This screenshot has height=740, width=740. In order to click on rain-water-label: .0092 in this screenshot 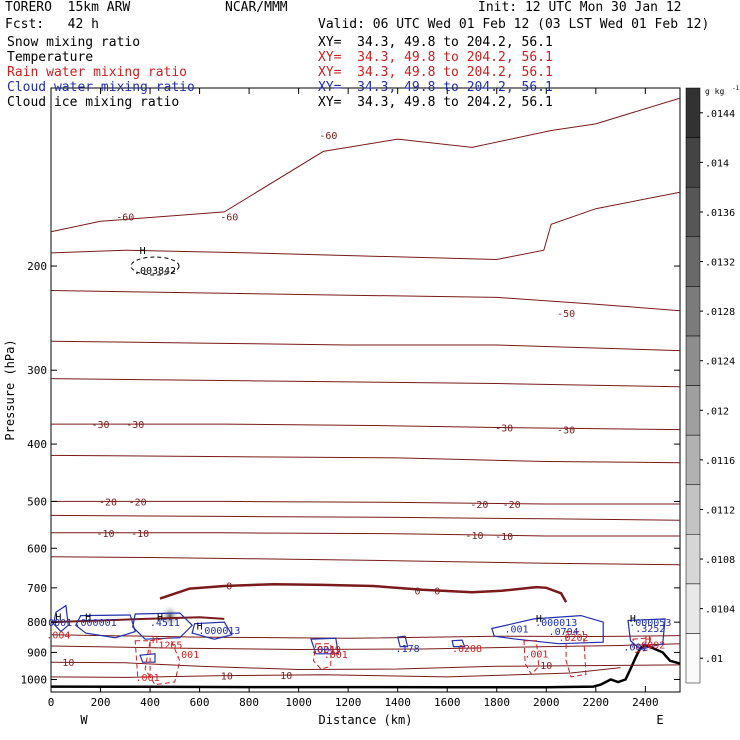, I will do `click(650, 646)`.